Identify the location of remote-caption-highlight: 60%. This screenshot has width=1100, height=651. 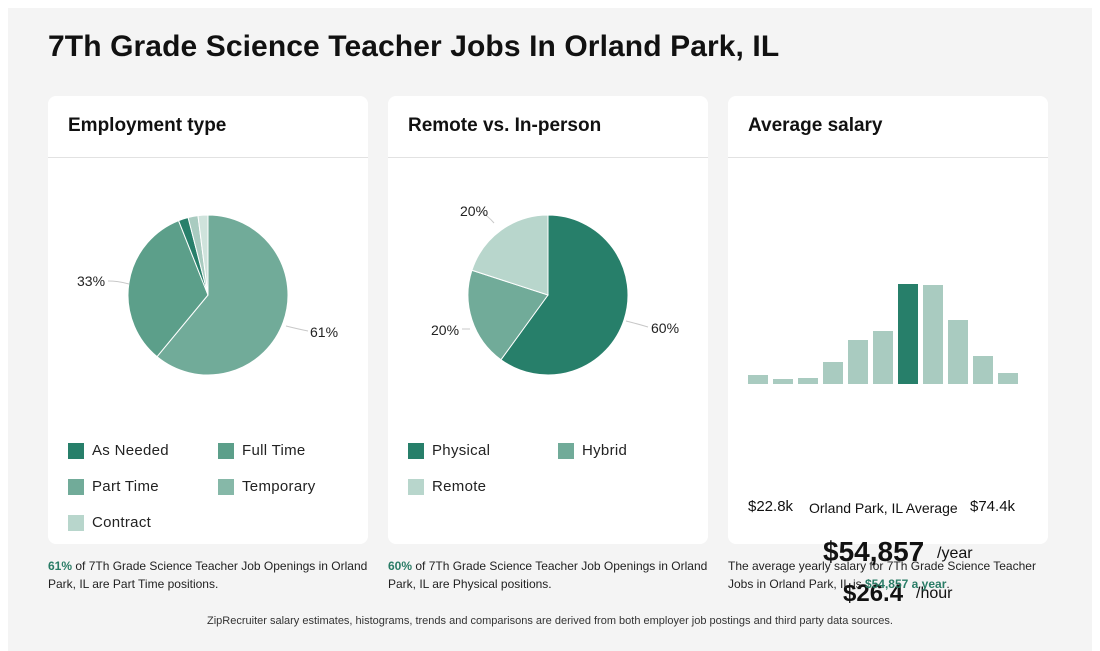
(400, 566).